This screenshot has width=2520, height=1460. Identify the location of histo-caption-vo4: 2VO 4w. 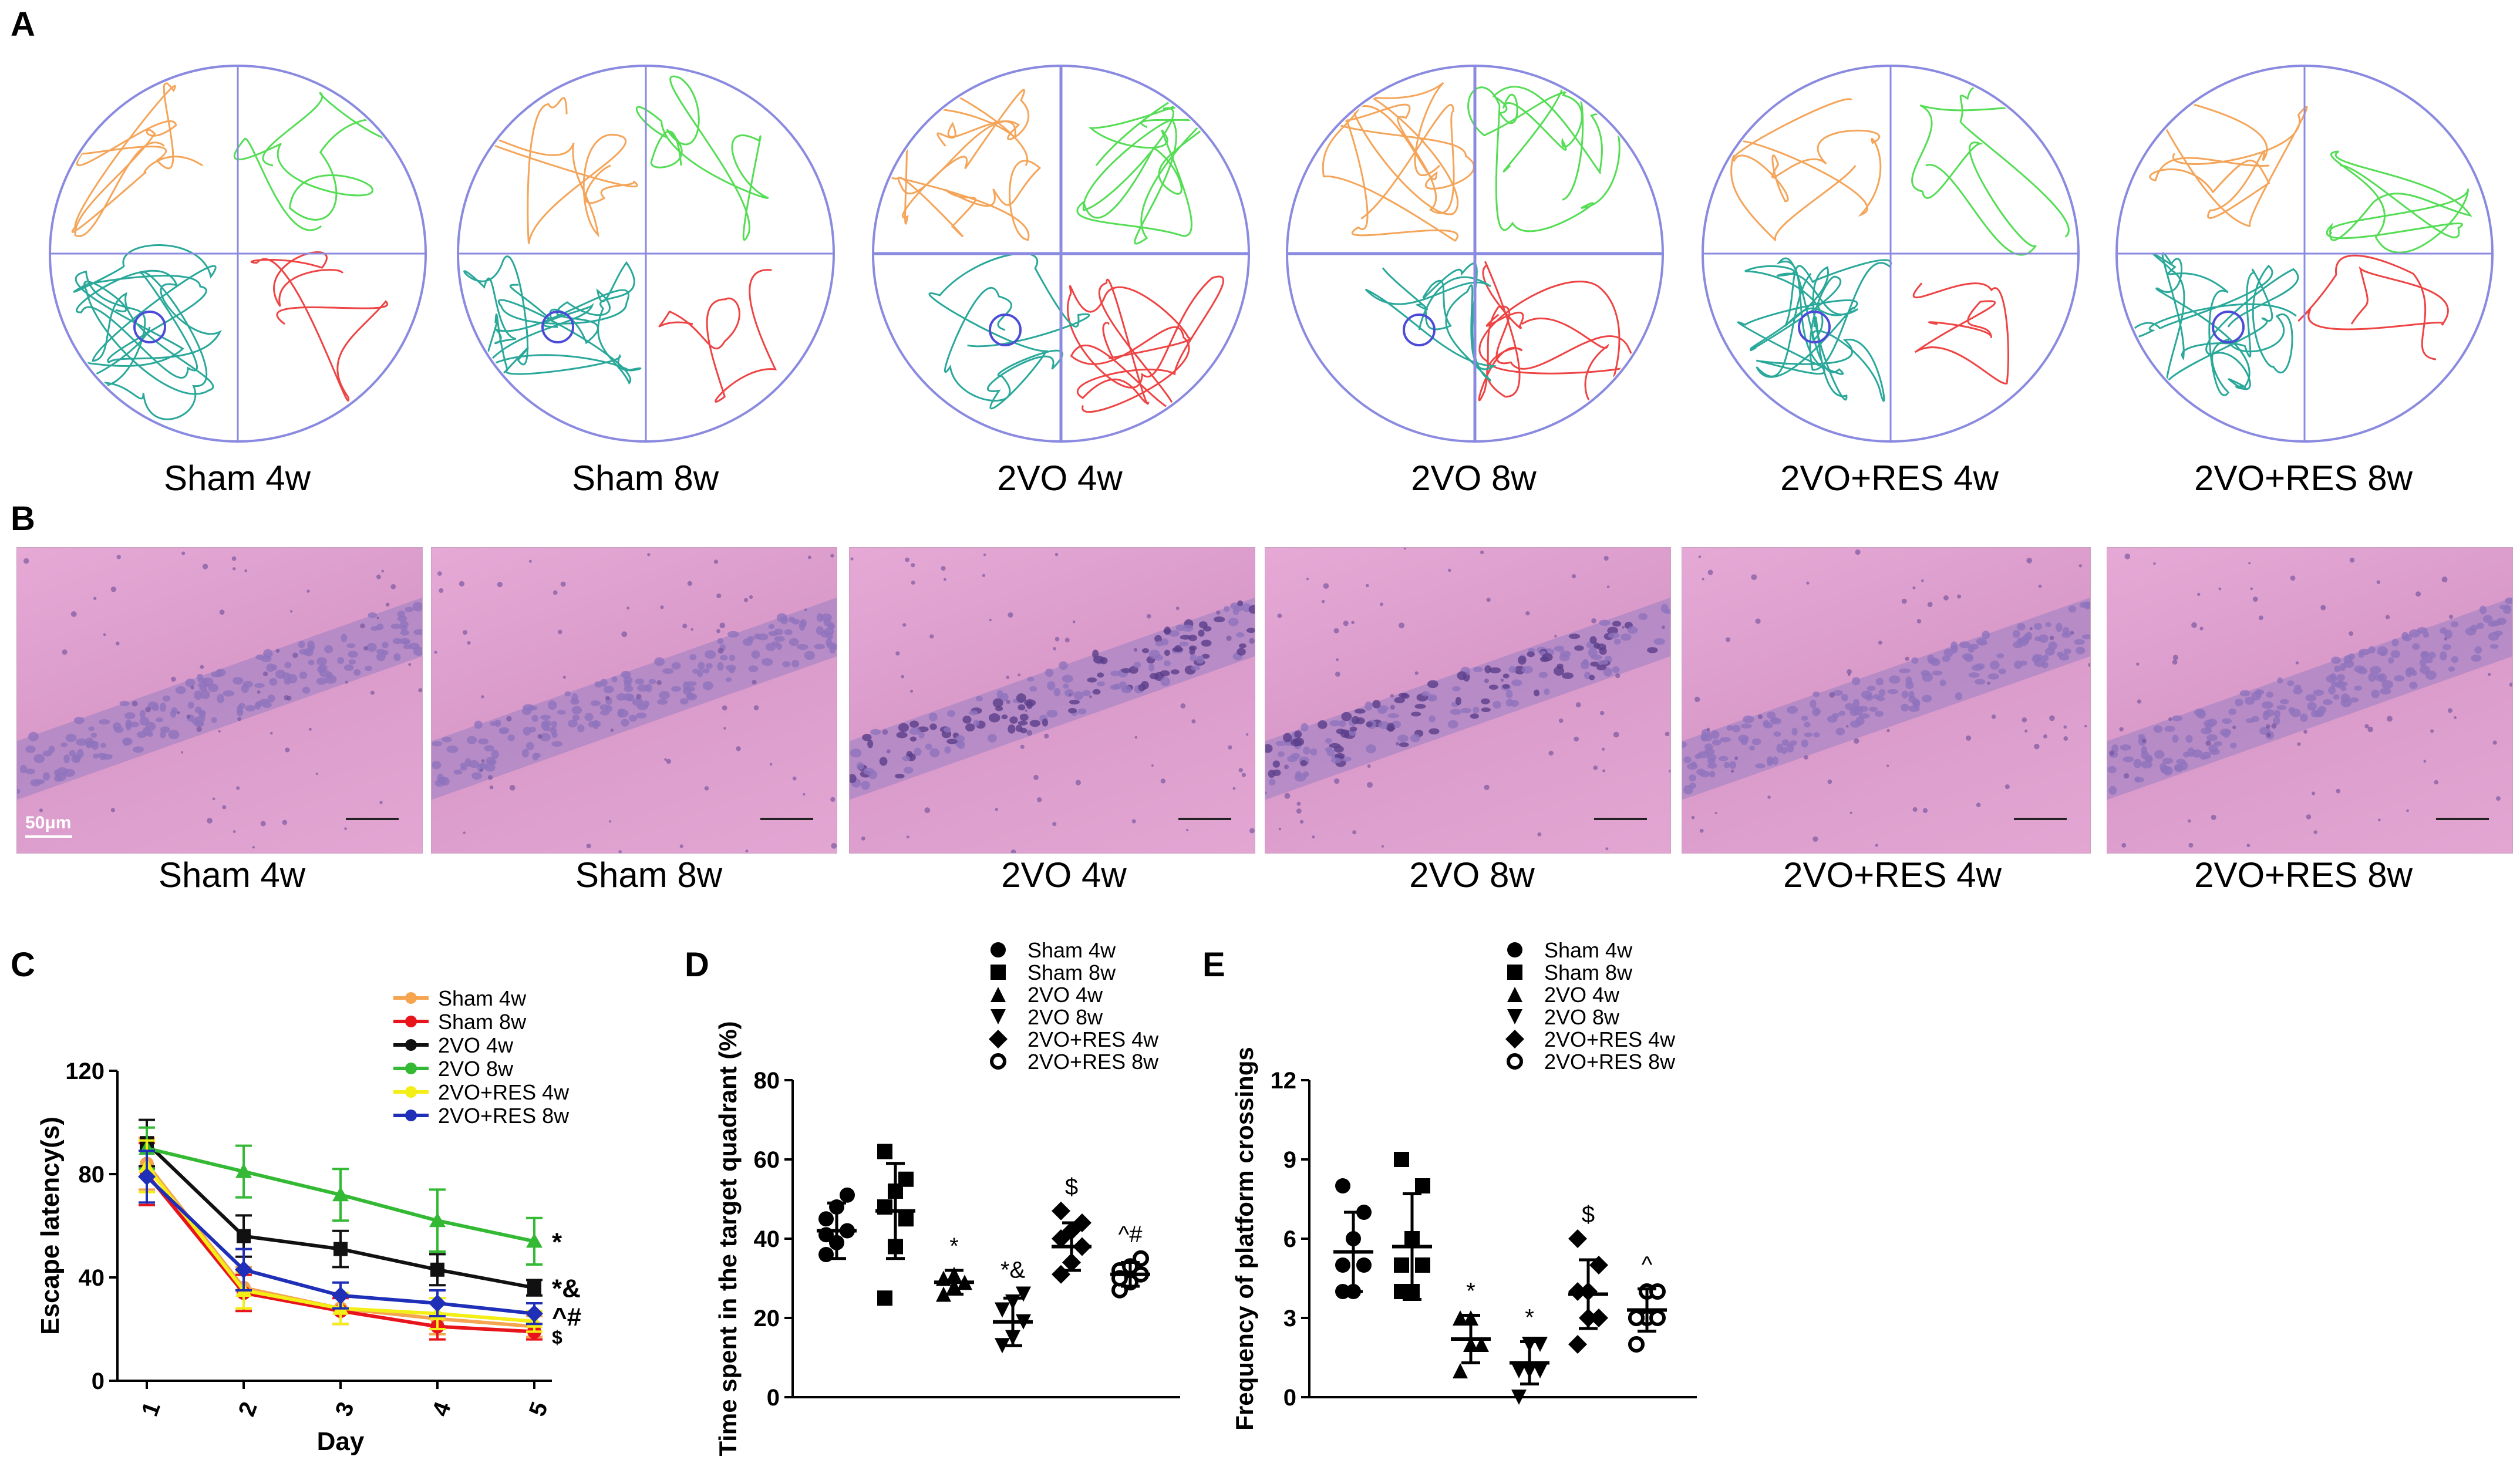
(1064, 875).